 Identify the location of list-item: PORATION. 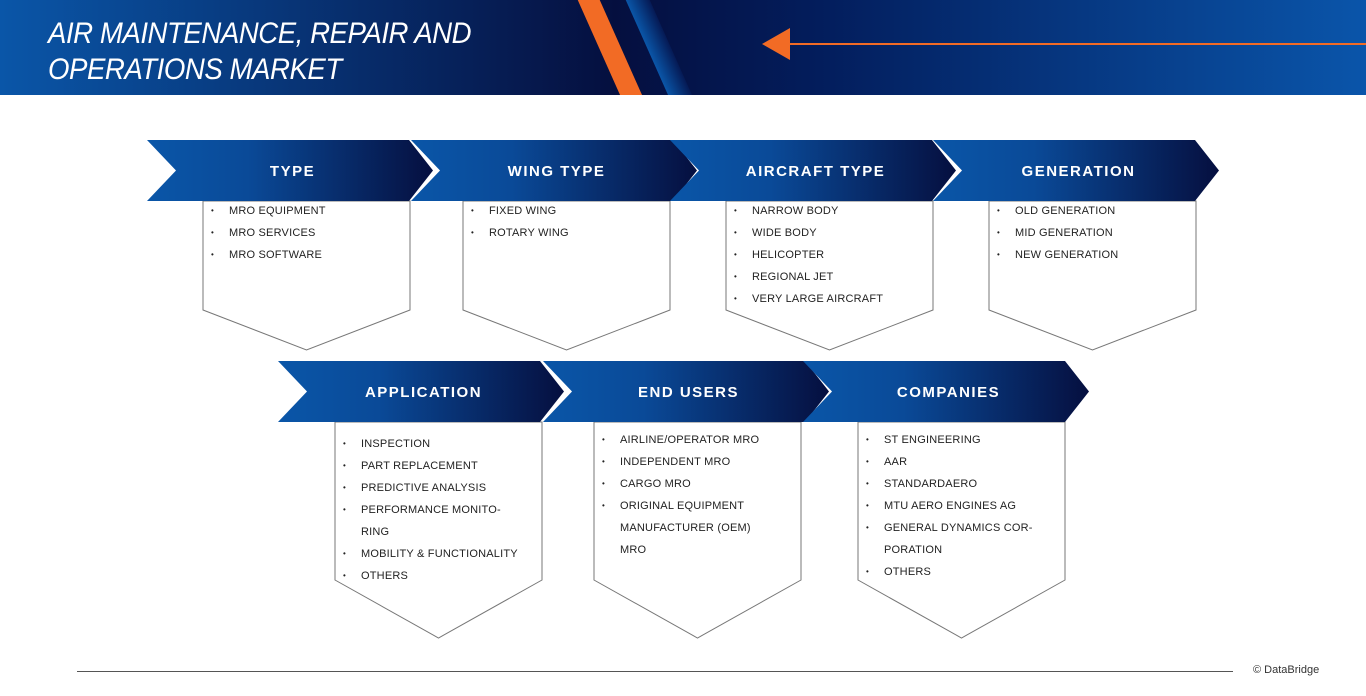
(913, 550).